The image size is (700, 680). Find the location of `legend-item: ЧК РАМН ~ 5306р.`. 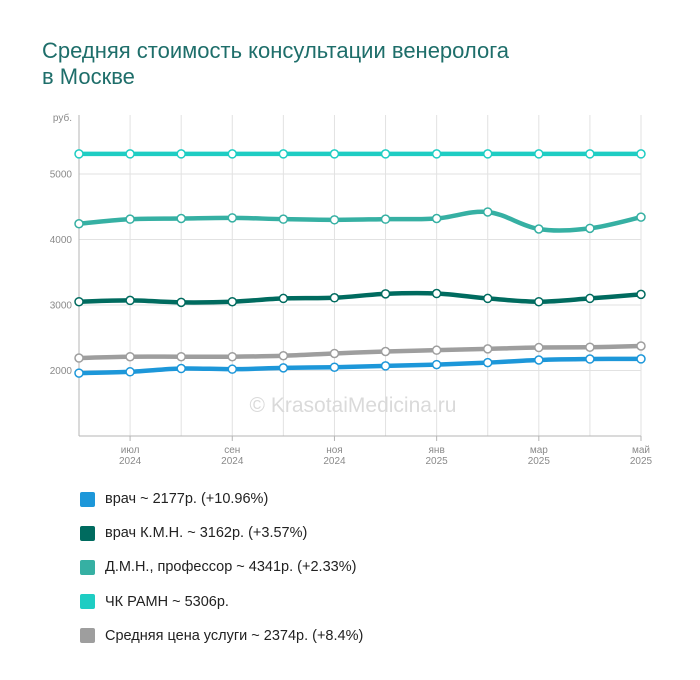

legend-item: ЧК РАМН ~ 5306р. is located at coordinates (360, 602).